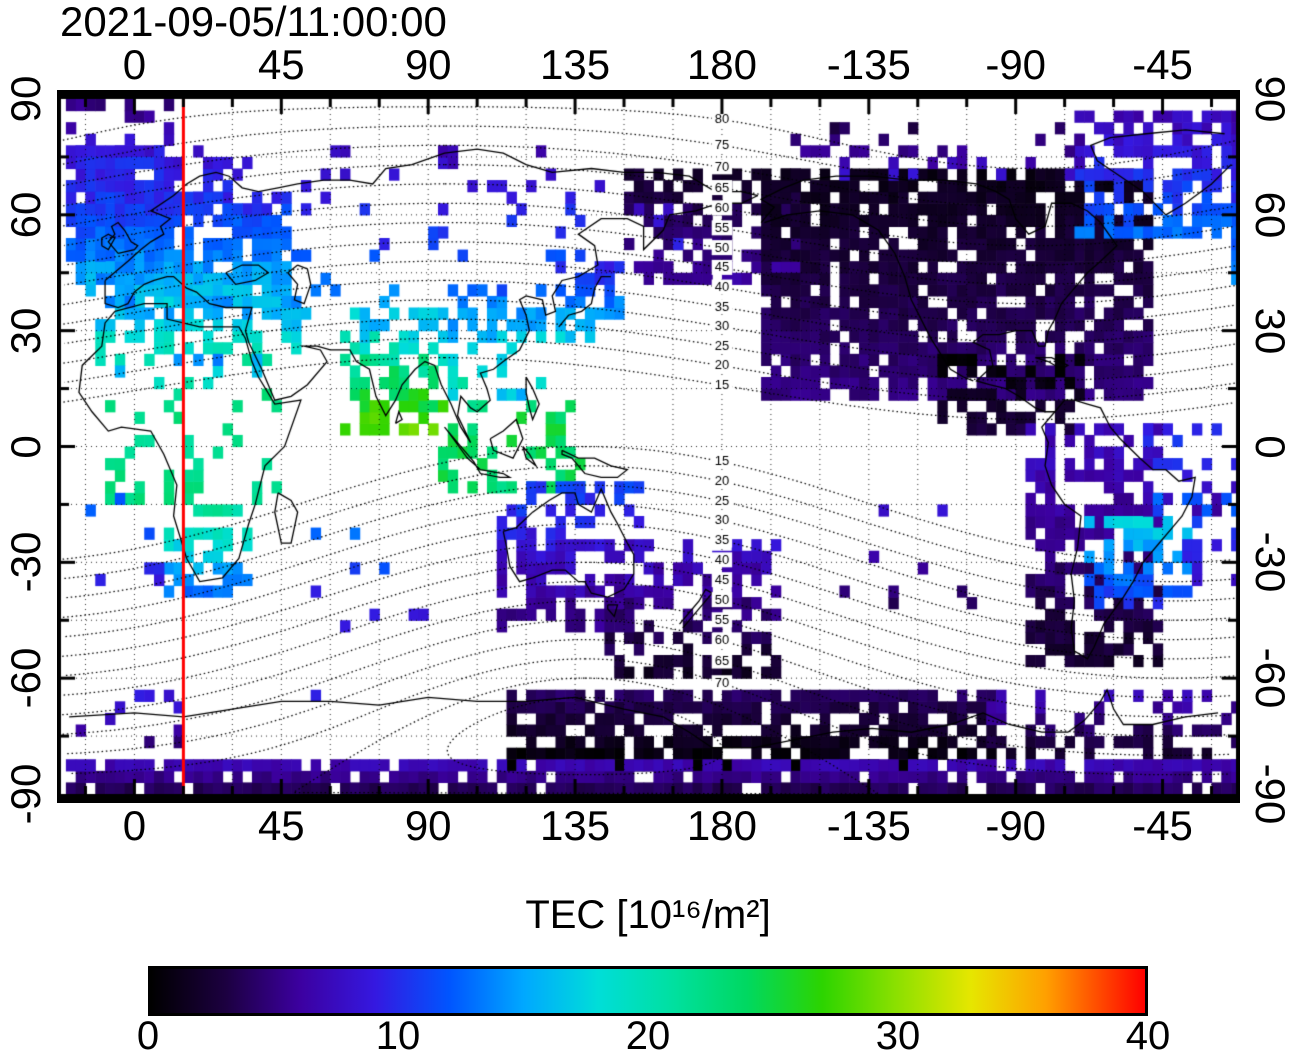  I want to click on colorbar-gradient, so click(648, 991).